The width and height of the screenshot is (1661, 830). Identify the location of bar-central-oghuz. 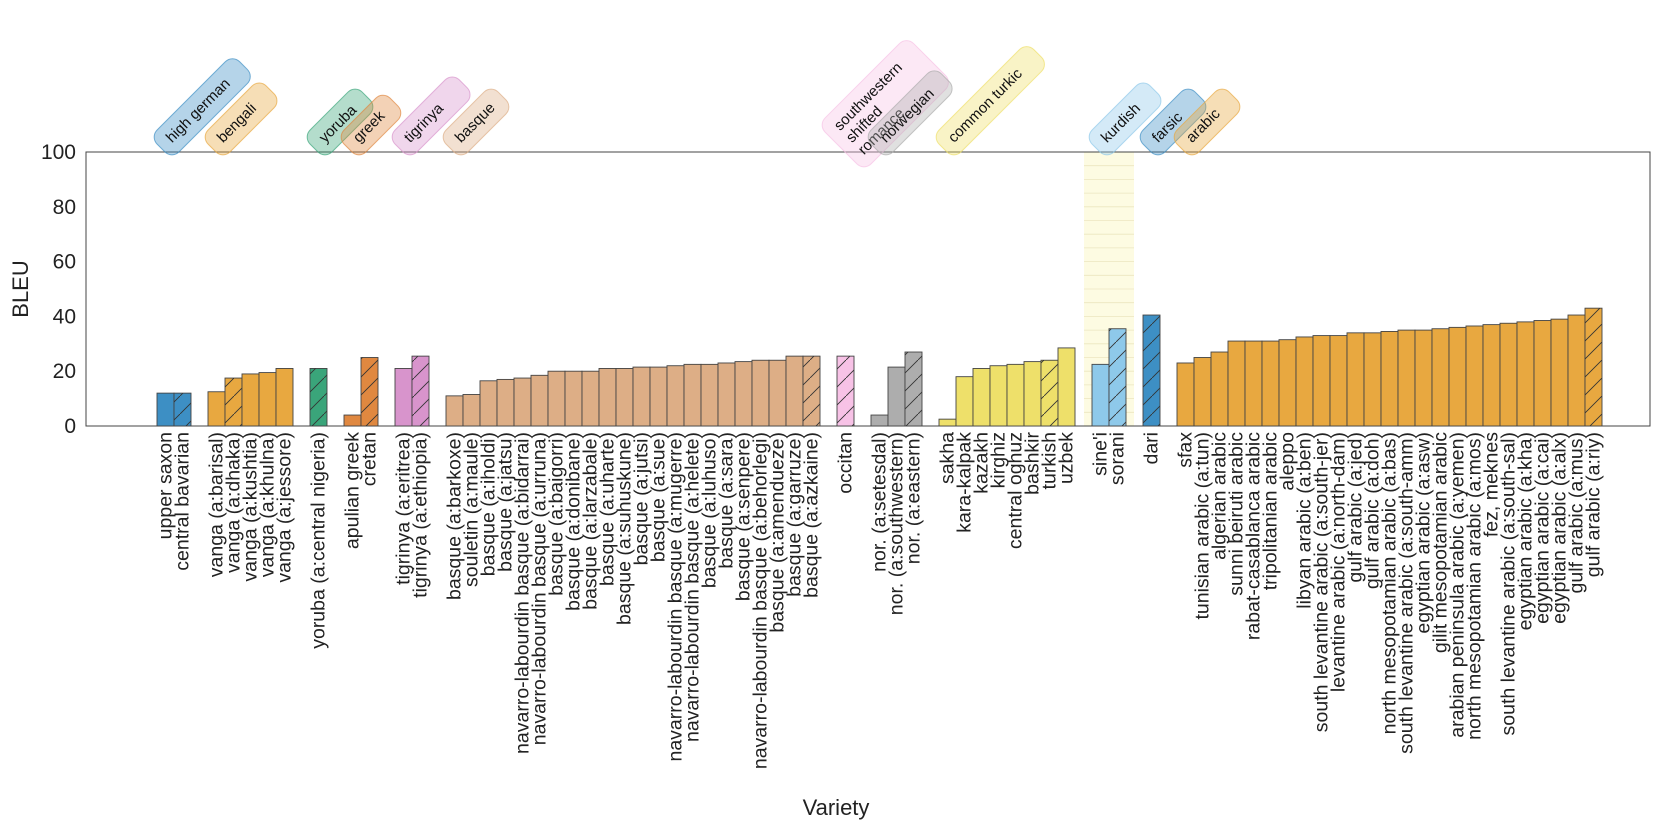
(1015, 395).